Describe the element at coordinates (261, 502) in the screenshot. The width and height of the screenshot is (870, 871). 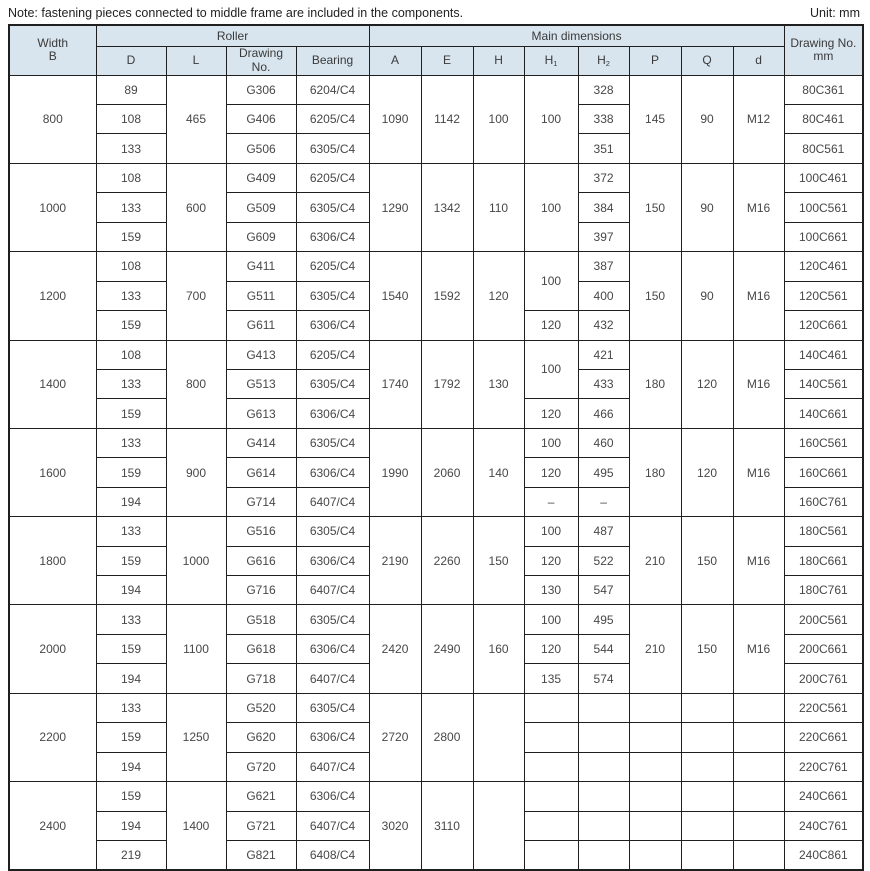
I see `roller-drawing-no-cell: G714` at that location.